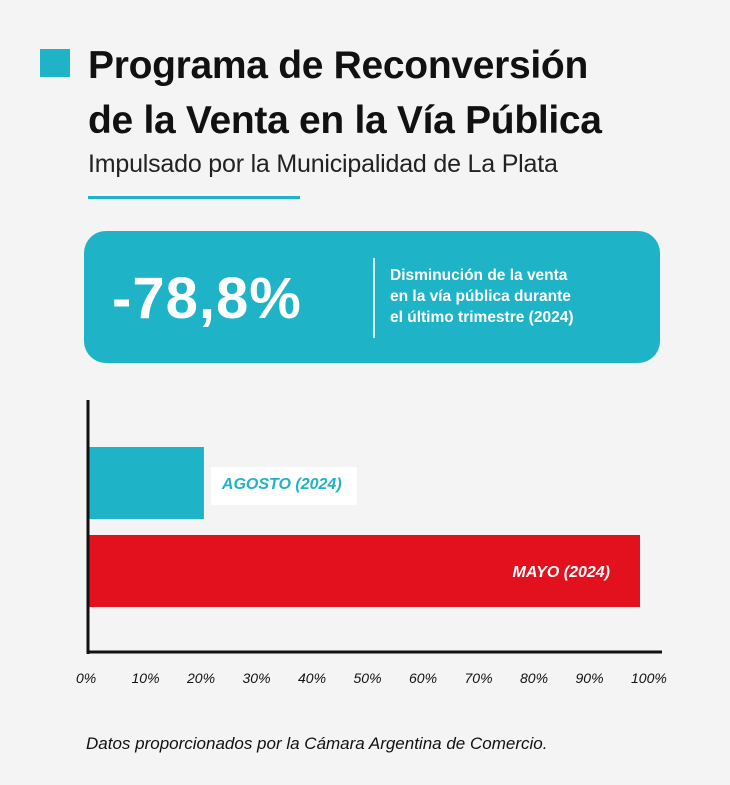 The width and height of the screenshot is (730, 785). What do you see at coordinates (146, 678) in the screenshot?
I see `x-tick-label: 10%` at bounding box center [146, 678].